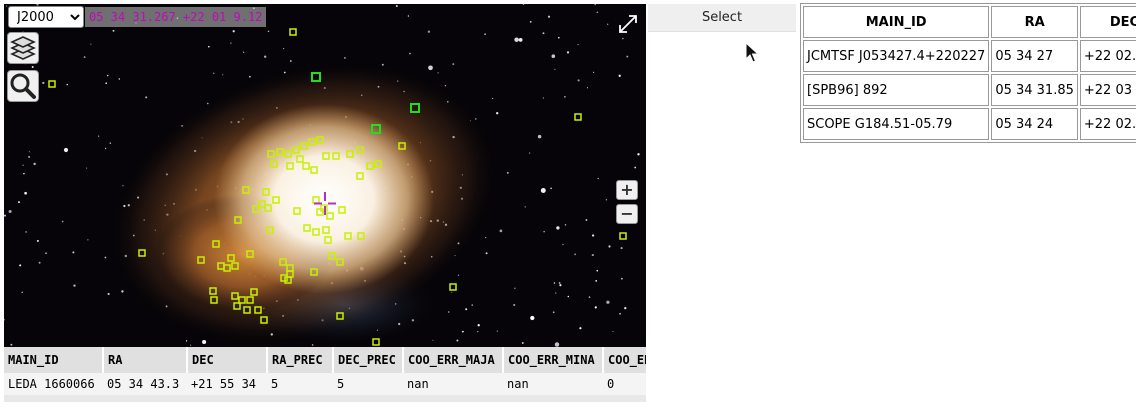  What do you see at coordinates (627, 190) in the screenshot?
I see `zoom-in-button: +` at bounding box center [627, 190].